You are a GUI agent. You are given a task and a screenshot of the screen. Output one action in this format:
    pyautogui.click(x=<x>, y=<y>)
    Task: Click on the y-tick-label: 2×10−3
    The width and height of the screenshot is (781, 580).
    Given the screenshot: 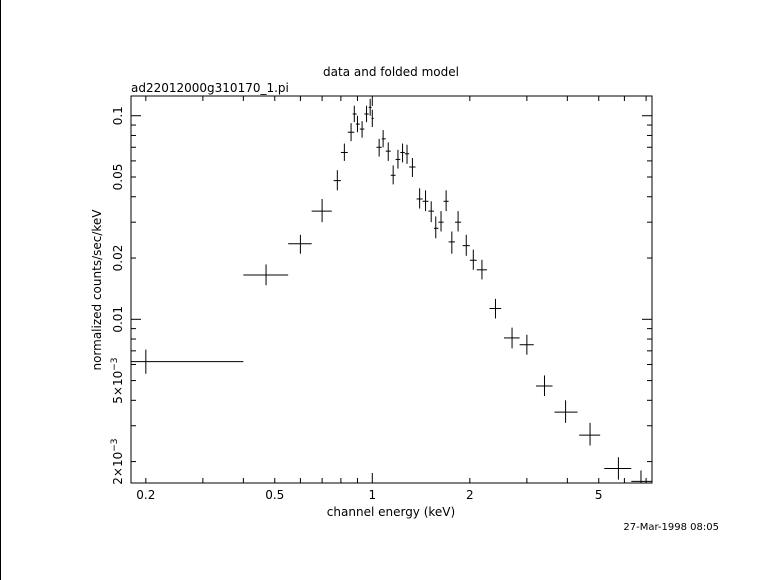 What is the action you would take?
    pyautogui.click(x=117, y=461)
    